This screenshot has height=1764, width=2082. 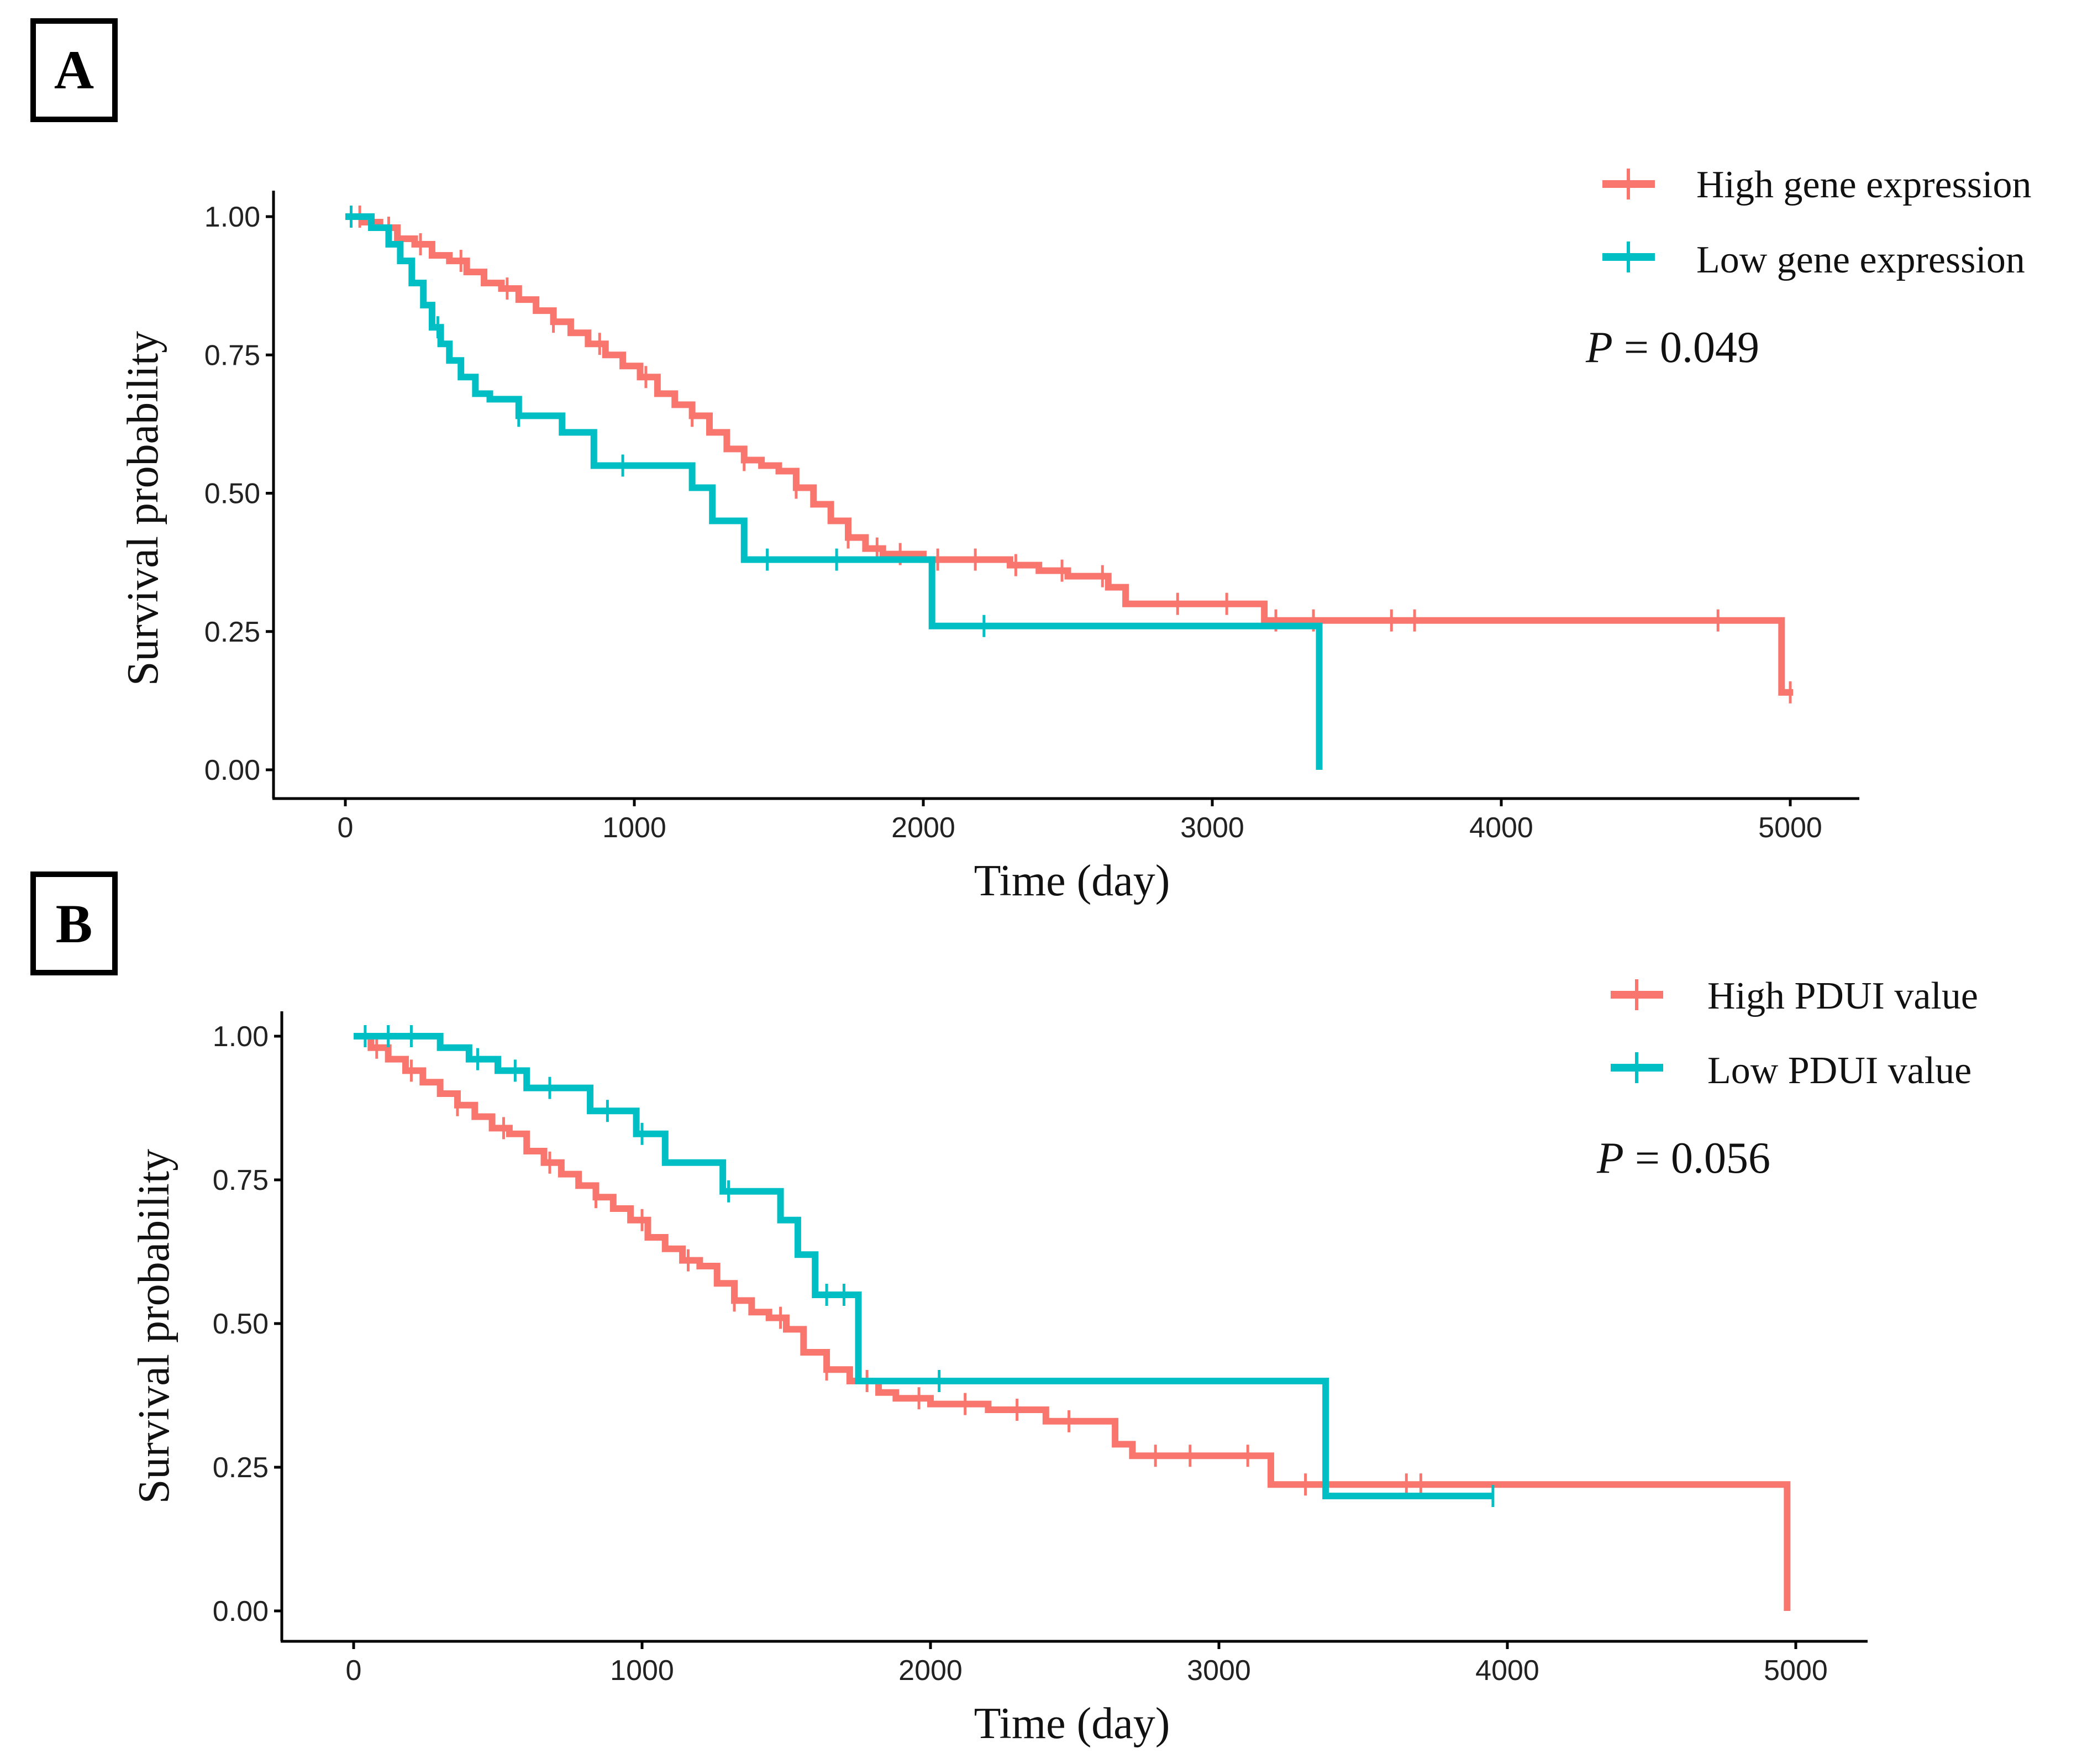 What do you see at coordinates (634, 828) in the screenshot?
I see `x-tick-label-a: 1000` at bounding box center [634, 828].